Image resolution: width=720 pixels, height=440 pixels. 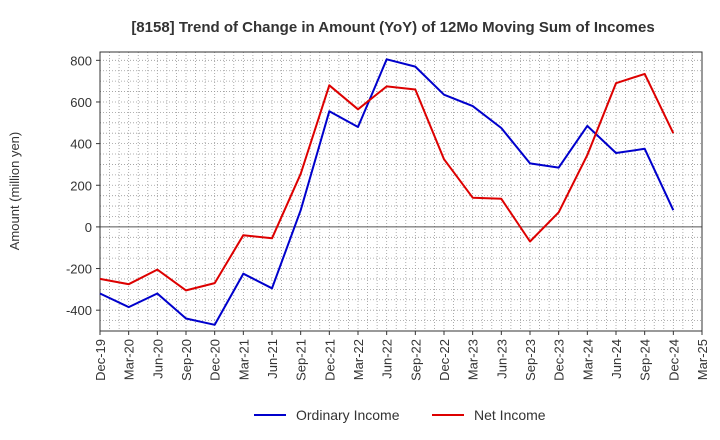 I want to click on x-tick-label: Jun-24, so click(x=616, y=359).